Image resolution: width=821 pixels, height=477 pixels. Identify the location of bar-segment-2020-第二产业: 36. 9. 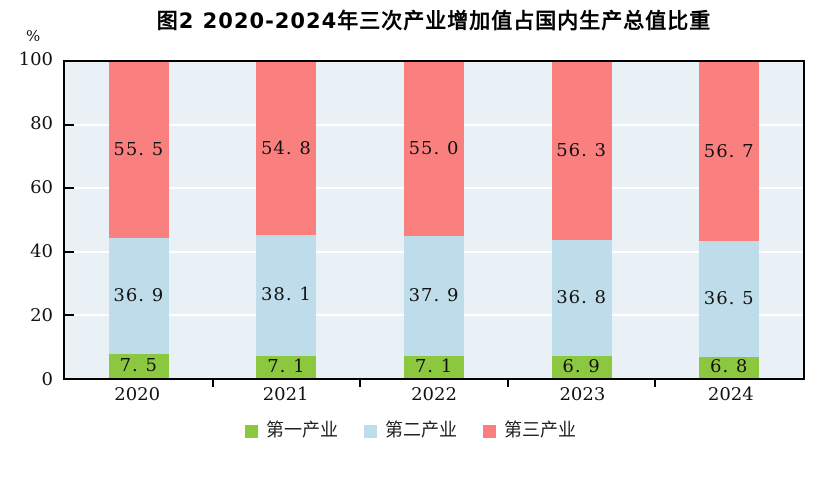
(138, 296).